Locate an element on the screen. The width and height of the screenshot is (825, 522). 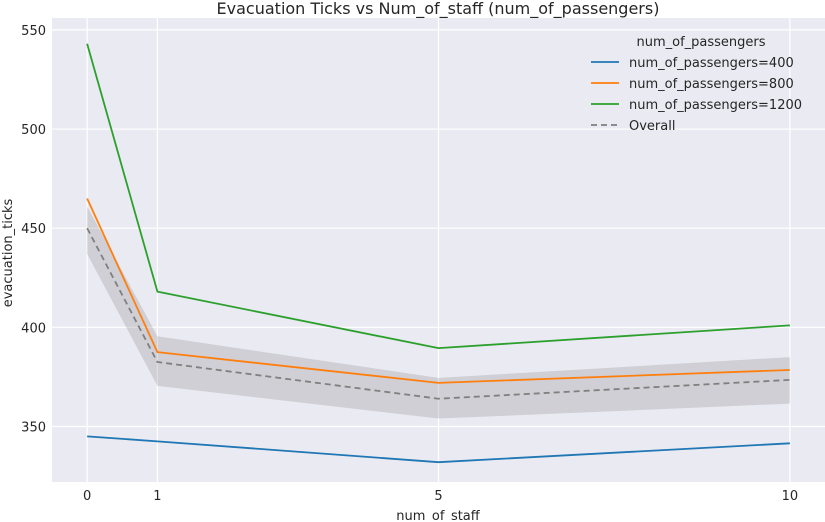
legend-entry: Overall is located at coordinates (652, 126).